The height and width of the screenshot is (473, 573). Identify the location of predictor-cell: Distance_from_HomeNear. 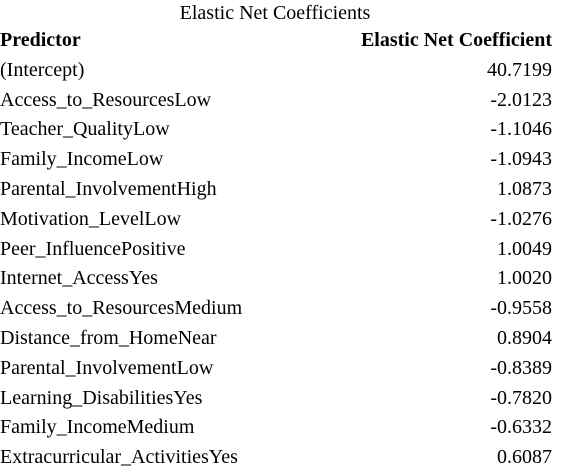
(108, 337).